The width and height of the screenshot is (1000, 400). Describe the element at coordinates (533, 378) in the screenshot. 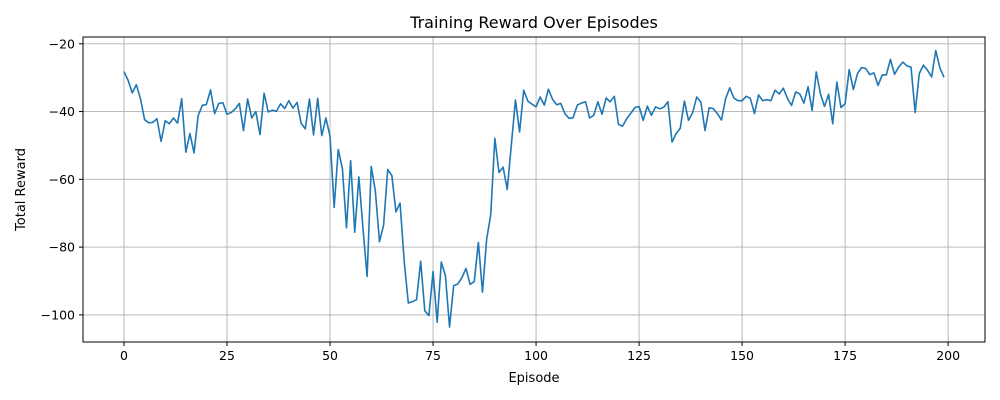

I see `x-axis-label: Episode` at that location.